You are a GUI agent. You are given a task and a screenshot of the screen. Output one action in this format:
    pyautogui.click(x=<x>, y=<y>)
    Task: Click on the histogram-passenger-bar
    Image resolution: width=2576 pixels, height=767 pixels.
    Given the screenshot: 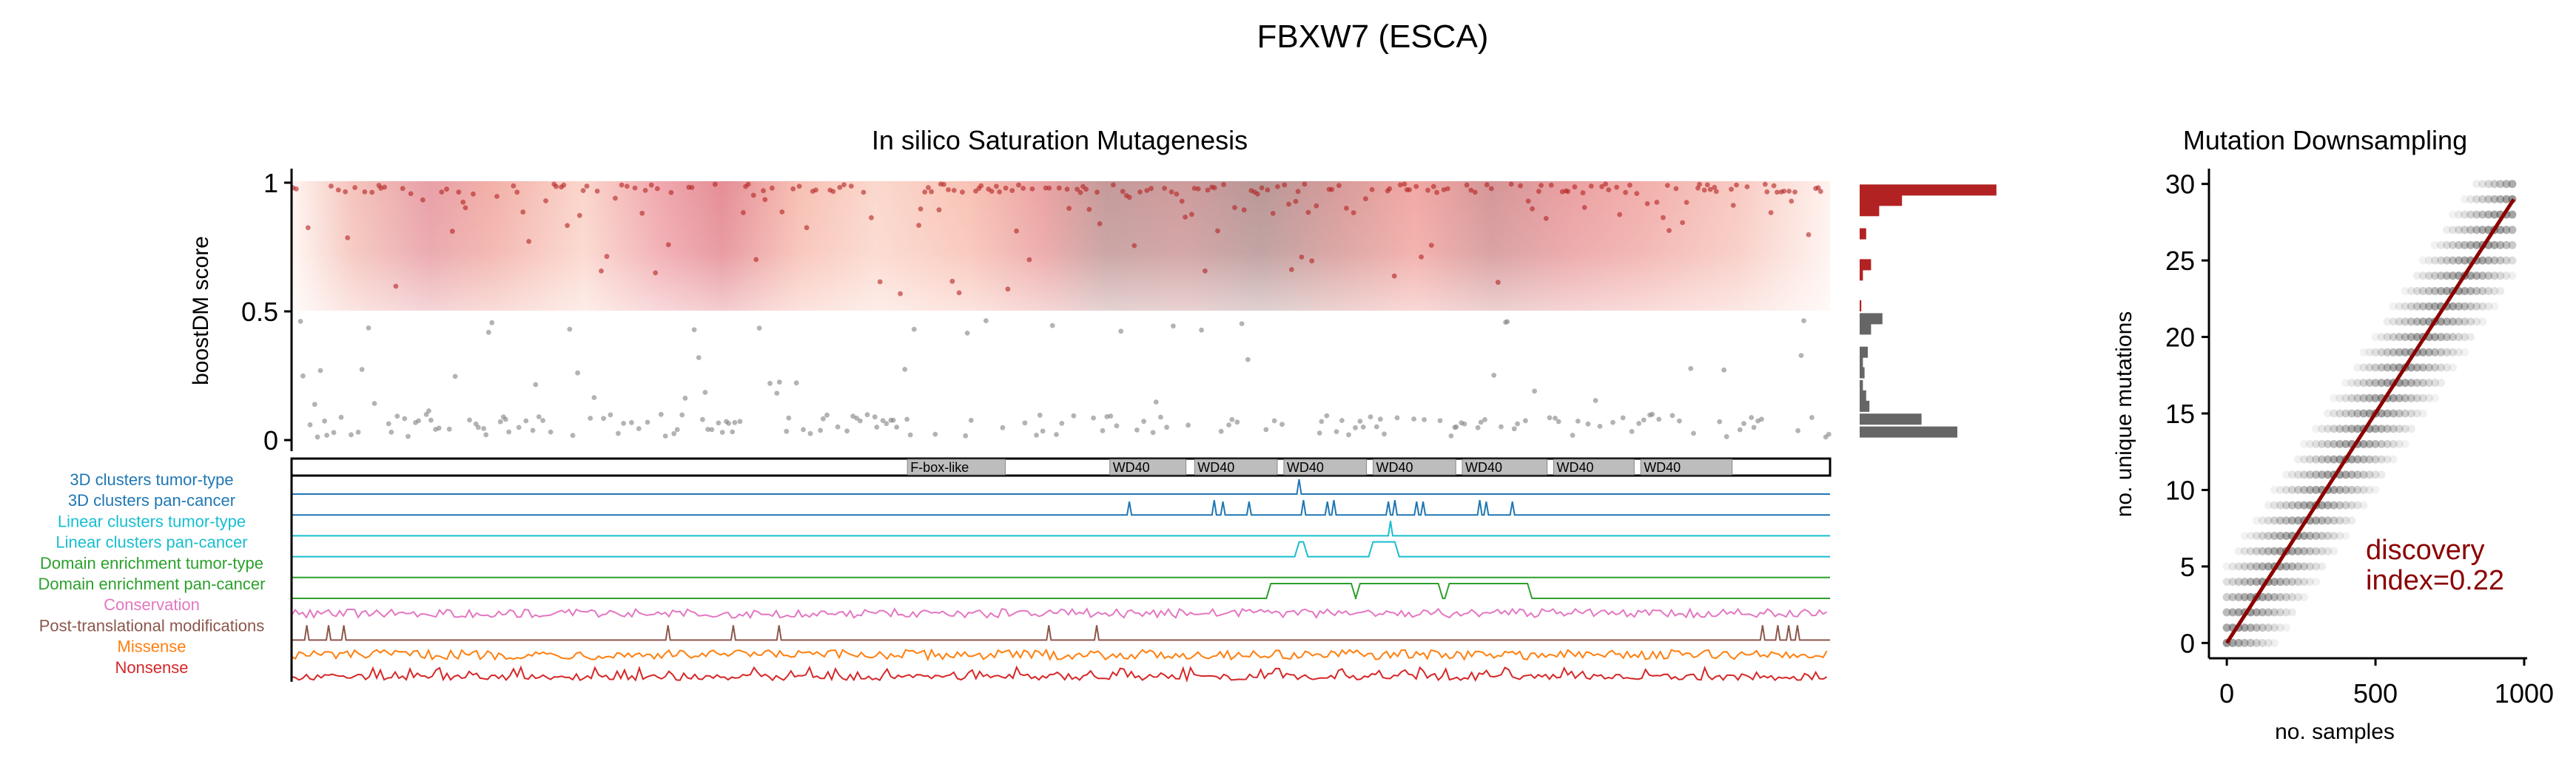 What is the action you would take?
    pyautogui.click(x=1861, y=362)
    